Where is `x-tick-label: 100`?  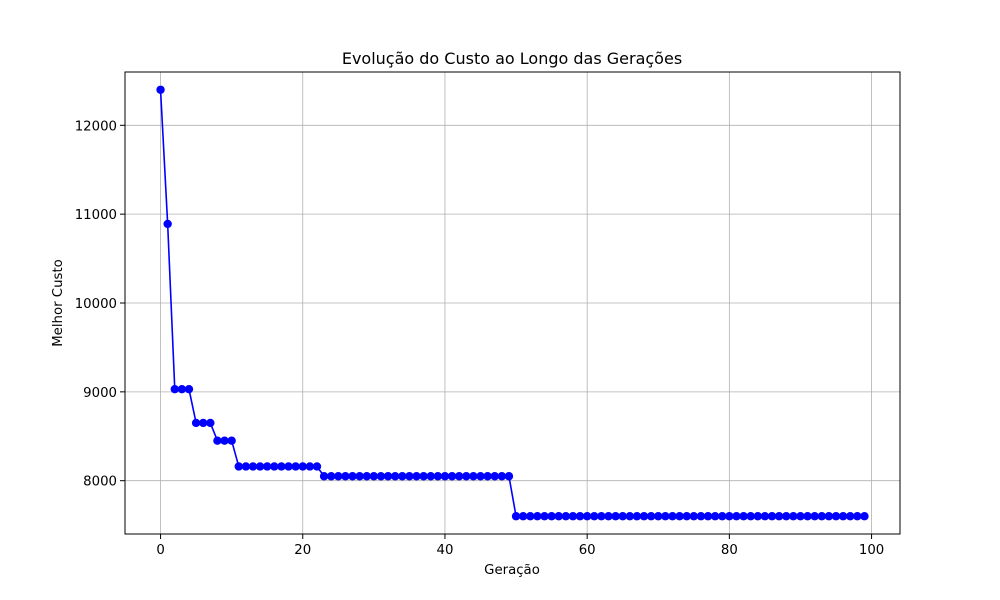 x-tick-label: 100 is located at coordinates (871, 550).